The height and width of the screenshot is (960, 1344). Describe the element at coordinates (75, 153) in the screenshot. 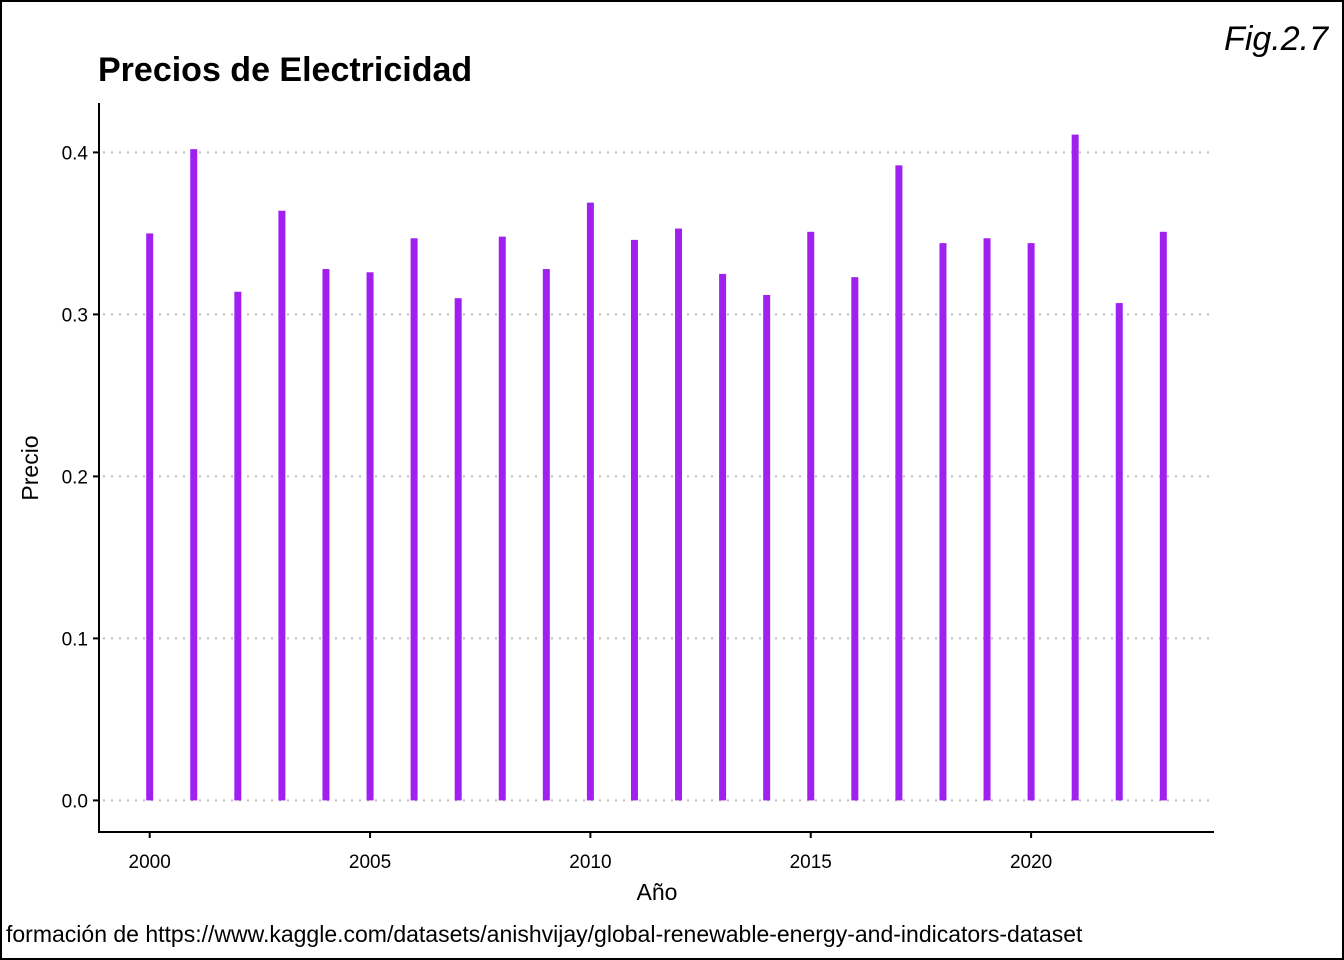

I see `y-tick-label: 0.4` at that location.